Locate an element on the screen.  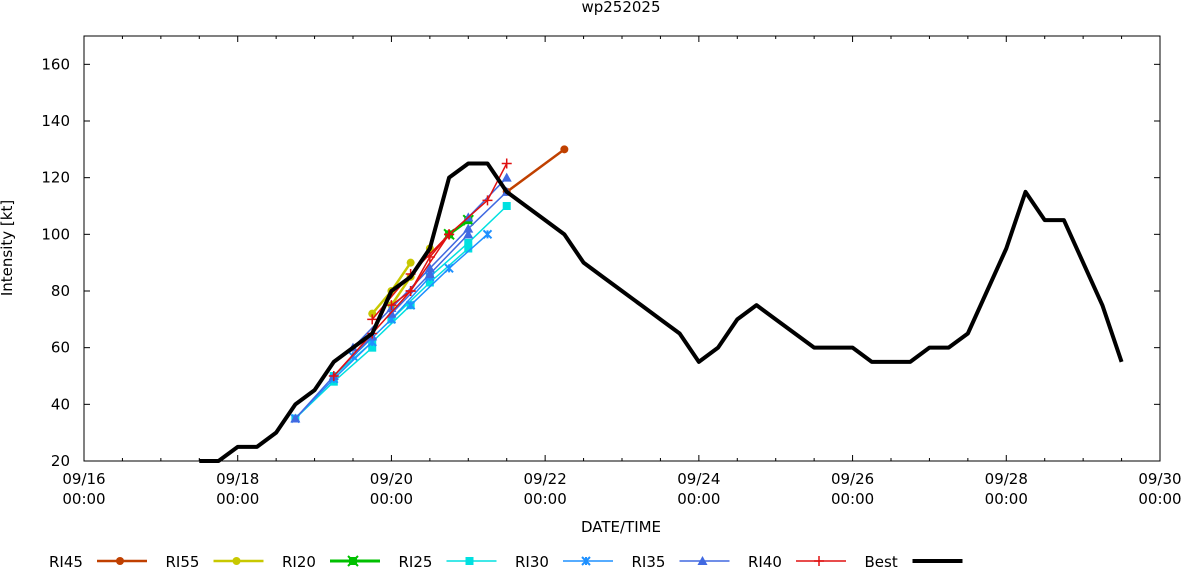
legend-item-ri35: RI35 is located at coordinates (681, 560).